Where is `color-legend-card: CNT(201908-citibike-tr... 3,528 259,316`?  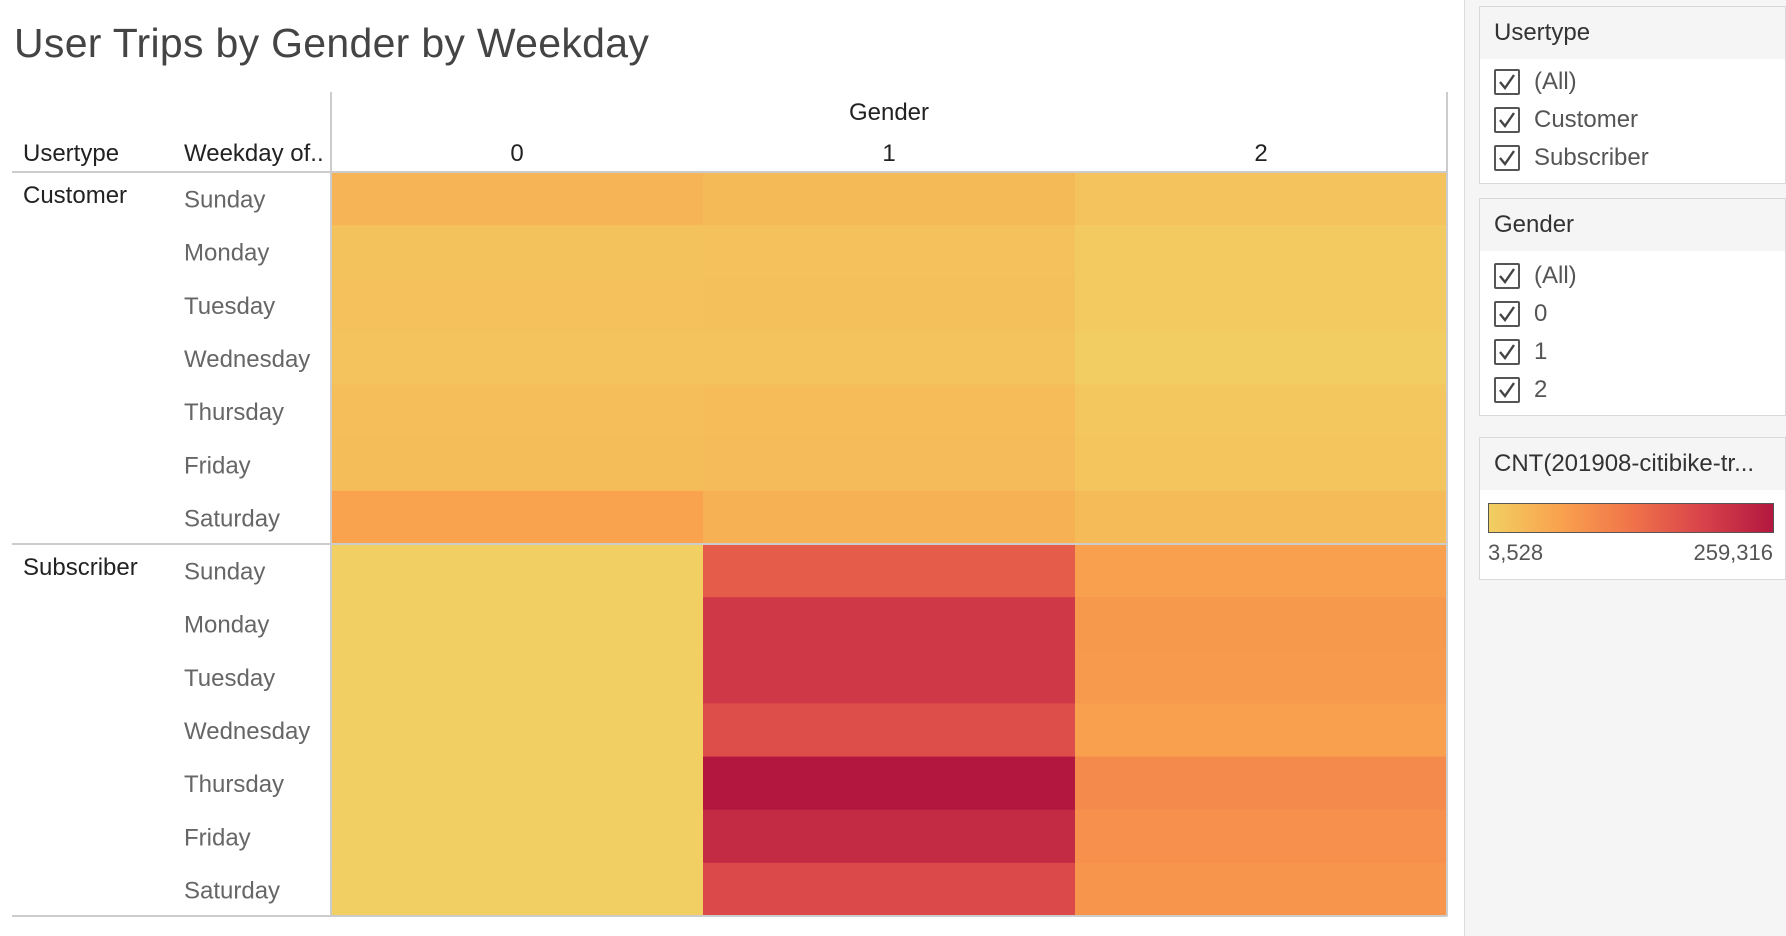
color-legend-card: CNT(201908-citibike-tr... 3,528 259,316 is located at coordinates (1632, 508).